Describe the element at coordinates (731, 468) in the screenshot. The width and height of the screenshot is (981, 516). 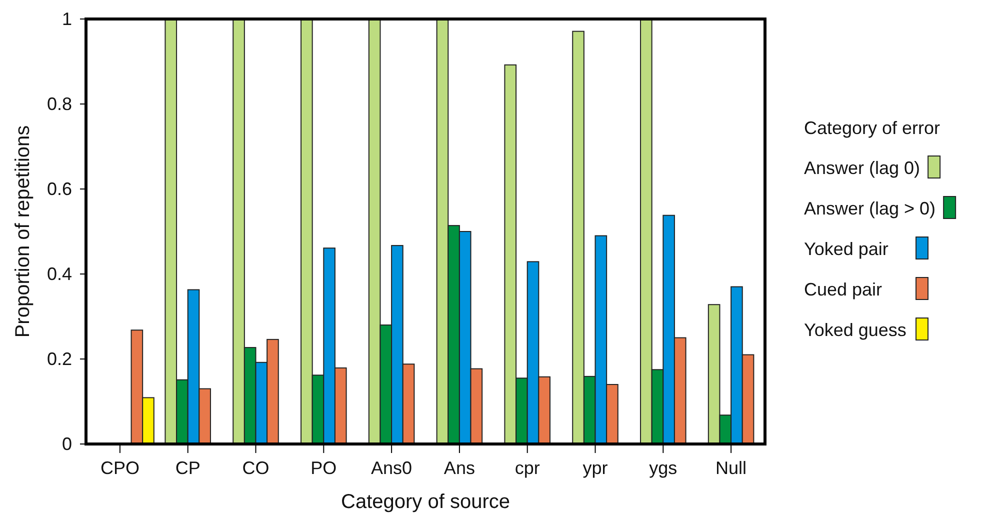
I see `x-tick-label: Null` at that location.